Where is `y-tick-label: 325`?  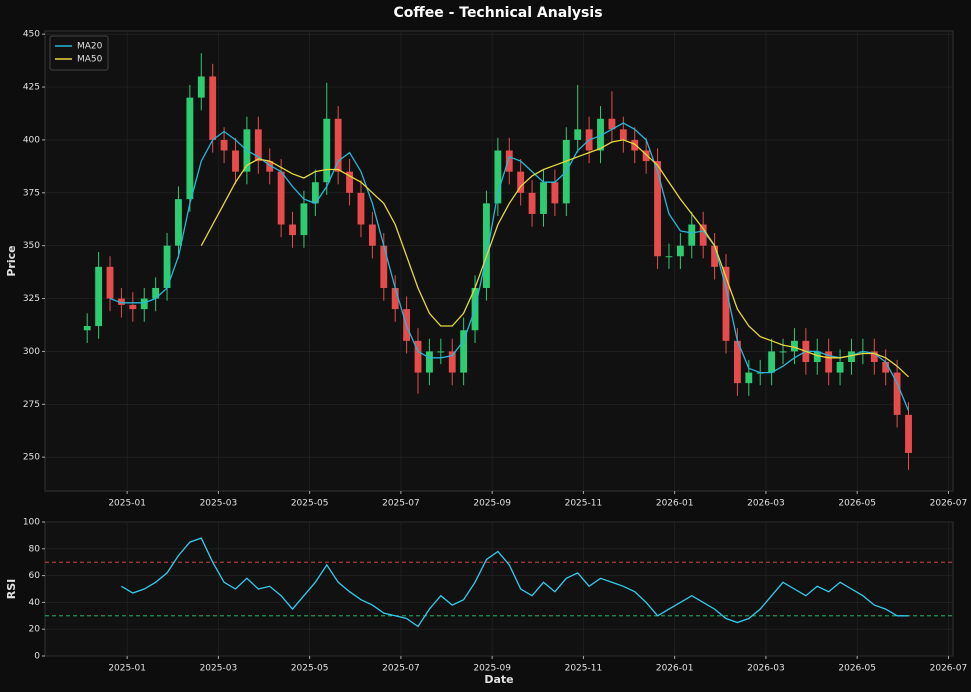 y-tick-label: 325 is located at coordinates (31, 299).